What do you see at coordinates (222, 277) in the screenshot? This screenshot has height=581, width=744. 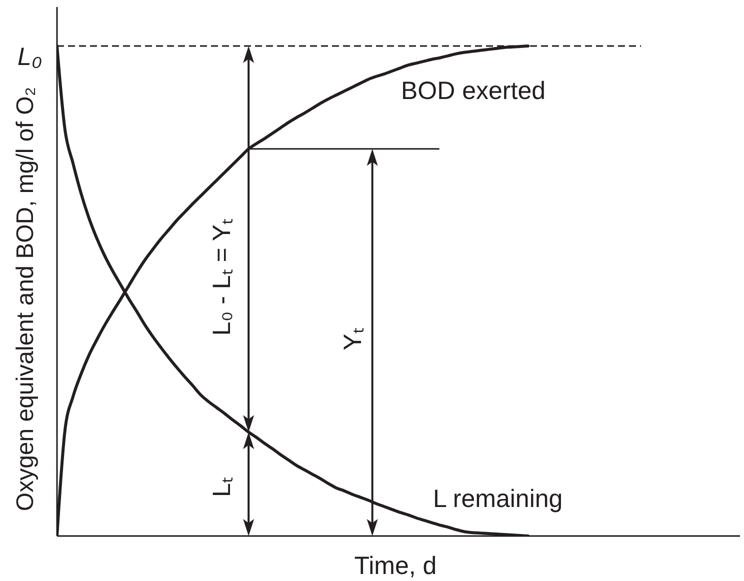 I see `annotation: L₀ - Lₜ = Yₜ` at bounding box center [222, 277].